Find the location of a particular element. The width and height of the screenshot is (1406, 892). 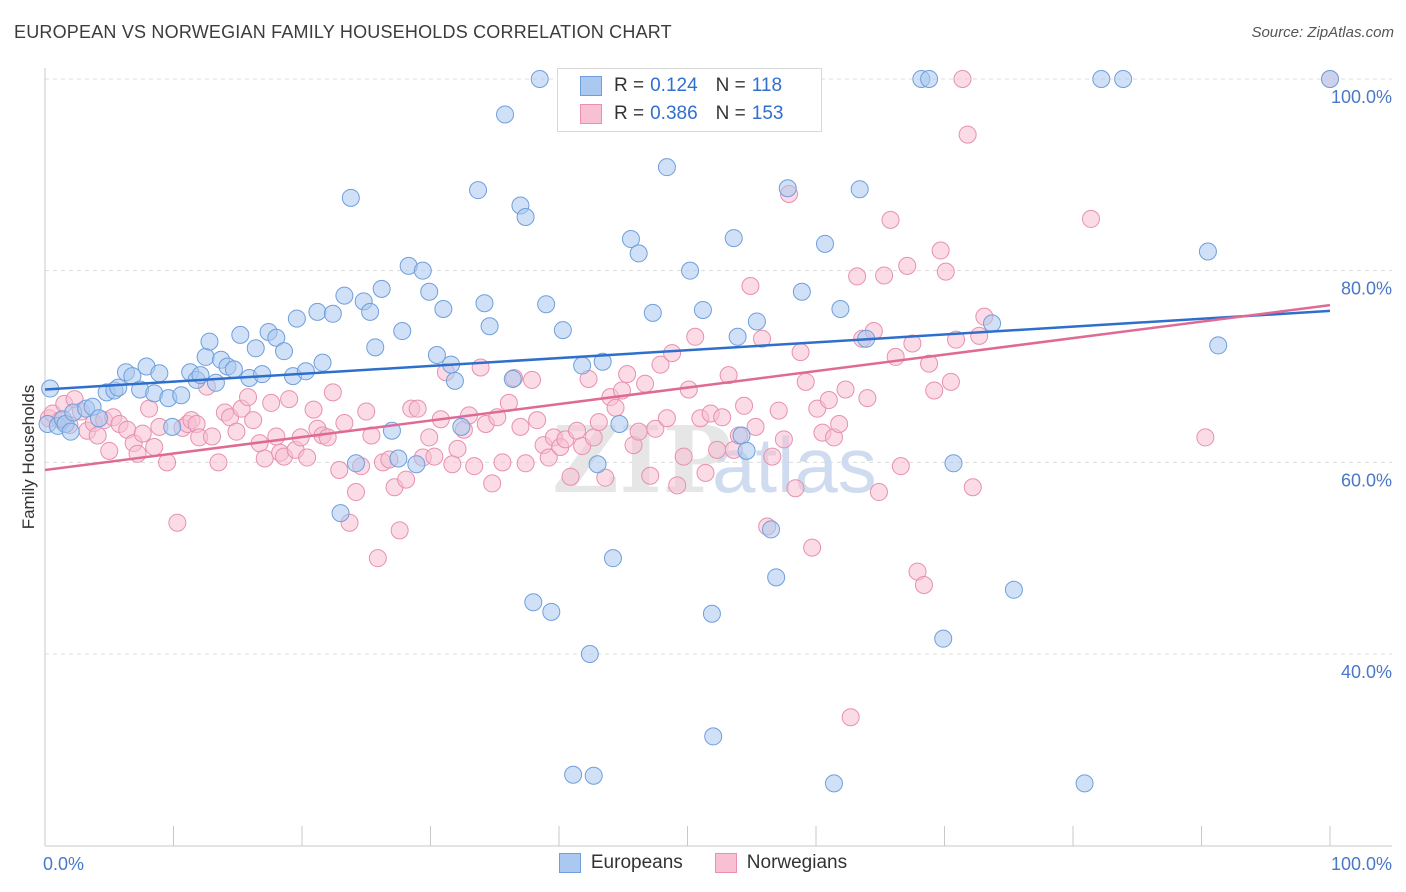

x-tick-labels: 0.0% 100.0% is located at coordinates (717, 864).